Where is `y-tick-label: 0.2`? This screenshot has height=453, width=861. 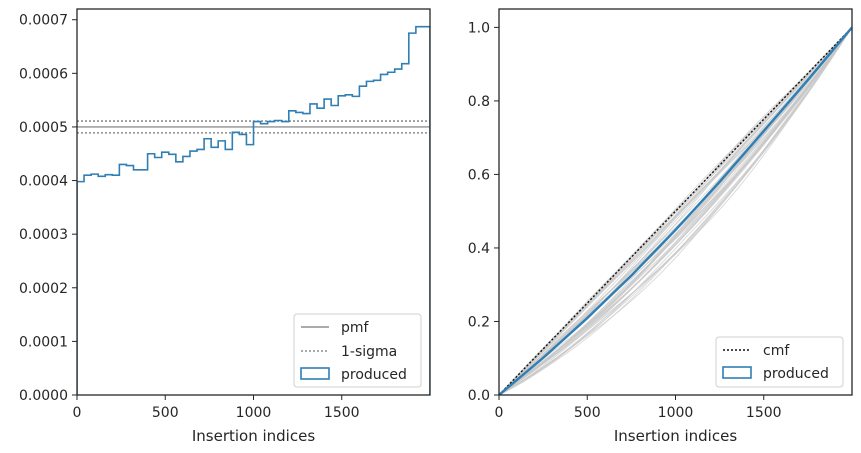
y-tick-label: 0.2 is located at coordinates (479, 322).